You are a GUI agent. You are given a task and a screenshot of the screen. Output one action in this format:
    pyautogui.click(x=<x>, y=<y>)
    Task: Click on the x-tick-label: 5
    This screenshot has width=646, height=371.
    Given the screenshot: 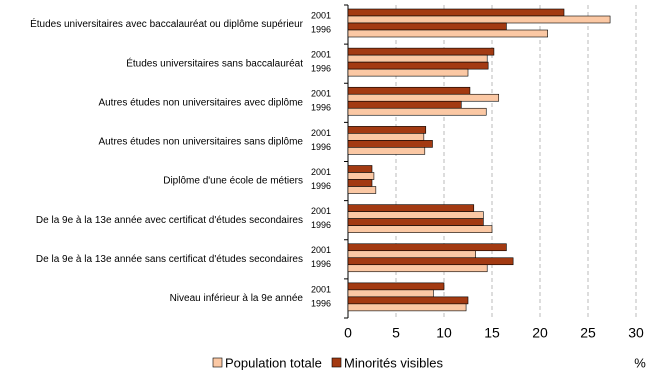 What is the action you would take?
    pyautogui.click(x=396, y=333)
    